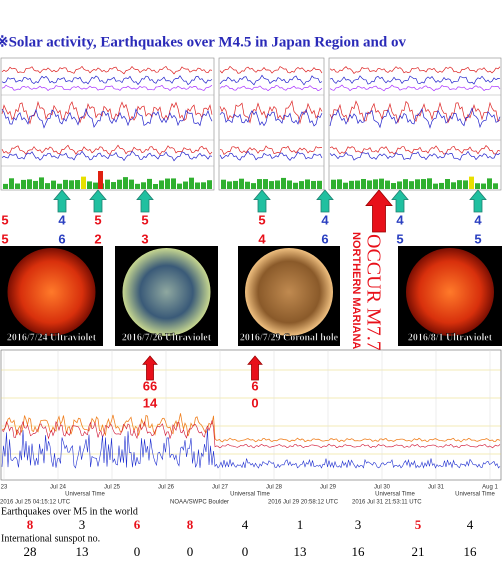 Image resolution: width=502 pixels, height=563 pixels. Describe the element at coordinates (387, 503) in the screenshot. I see `stamp: 2016 Jul 31 21:53:11 UTC` at that location.